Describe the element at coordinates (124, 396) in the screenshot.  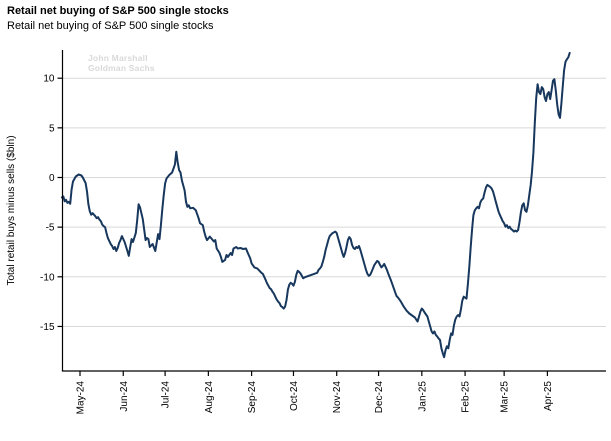
I see `x-tick-label-Jun-24: Jun-24` at that location.